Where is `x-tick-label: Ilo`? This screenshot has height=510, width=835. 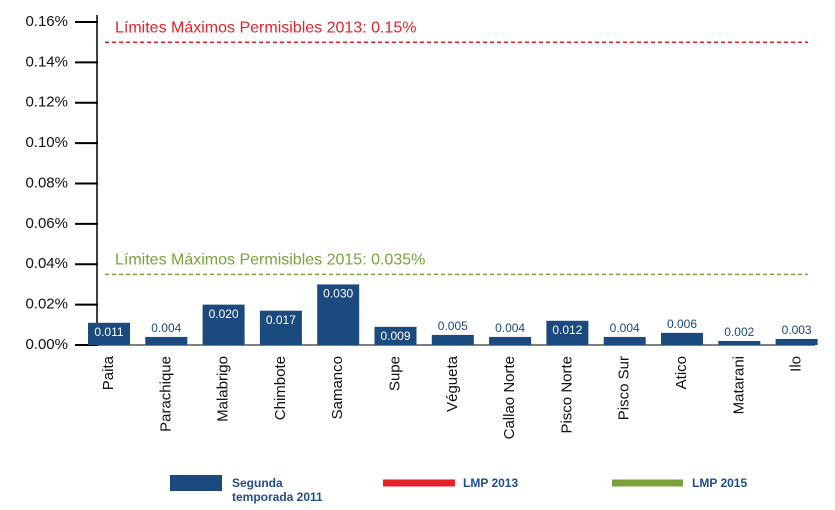
x-tick-label: Ilo is located at coordinates (796, 364).